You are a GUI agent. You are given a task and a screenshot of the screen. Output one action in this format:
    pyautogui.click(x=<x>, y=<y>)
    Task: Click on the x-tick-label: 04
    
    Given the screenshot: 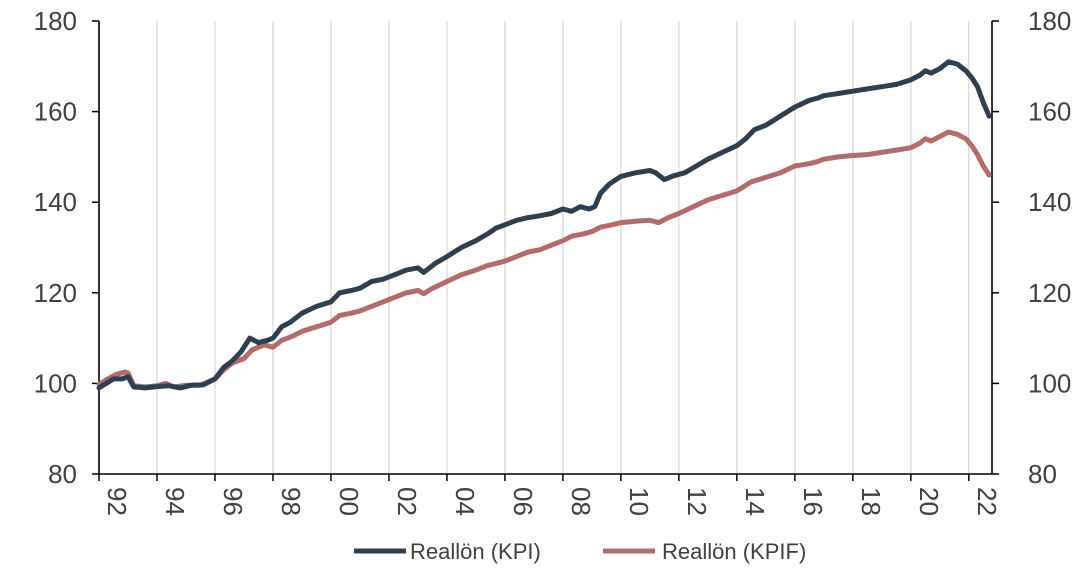 What is the action you would take?
    pyautogui.click(x=465, y=501)
    